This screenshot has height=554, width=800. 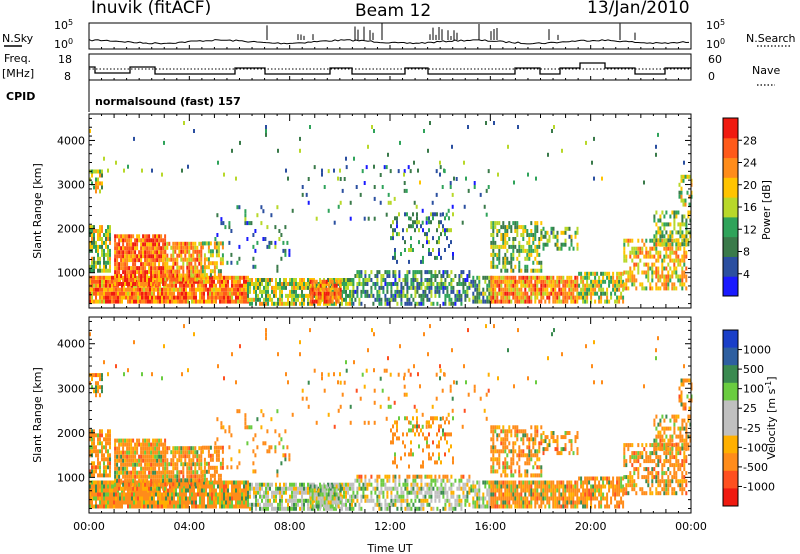 What do you see at coordinates (730, 187) in the screenshot?
I see `power-colorbar-swatch` at bounding box center [730, 187].